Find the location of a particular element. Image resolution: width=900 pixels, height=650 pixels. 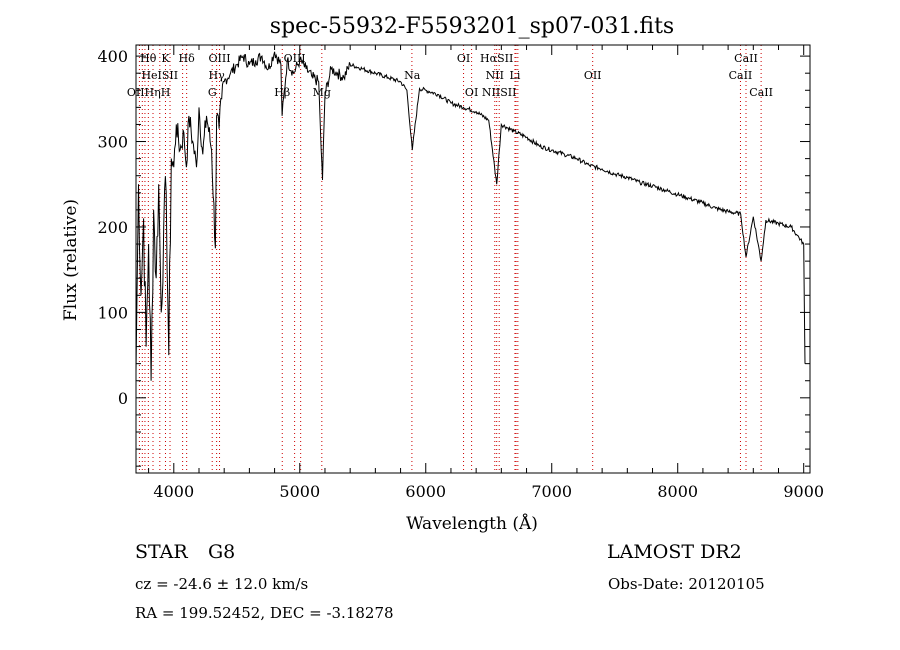

x-tick-label: 6000 is located at coordinates (425, 491).